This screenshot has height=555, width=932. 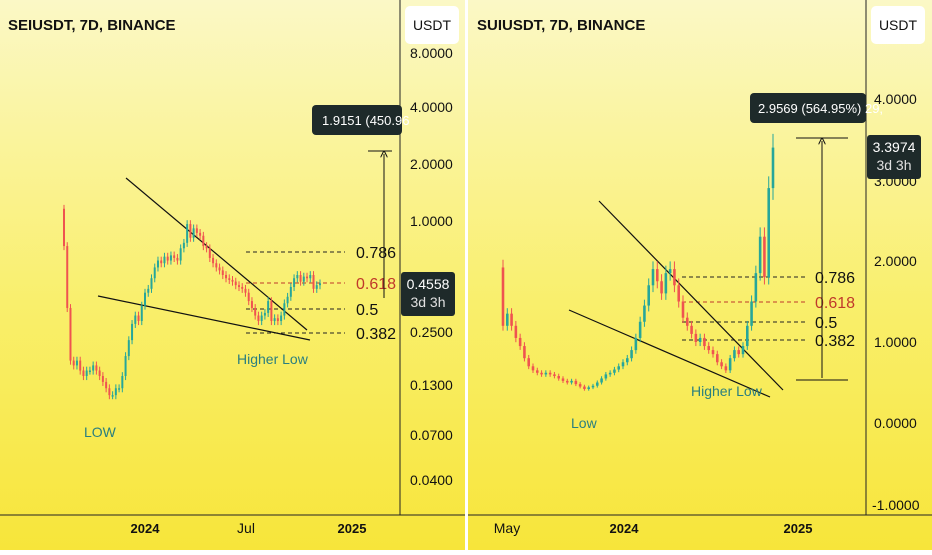 What do you see at coordinates (431, 385) in the screenshot?
I see `sei-y-tick: 0.1300` at bounding box center [431, 385].